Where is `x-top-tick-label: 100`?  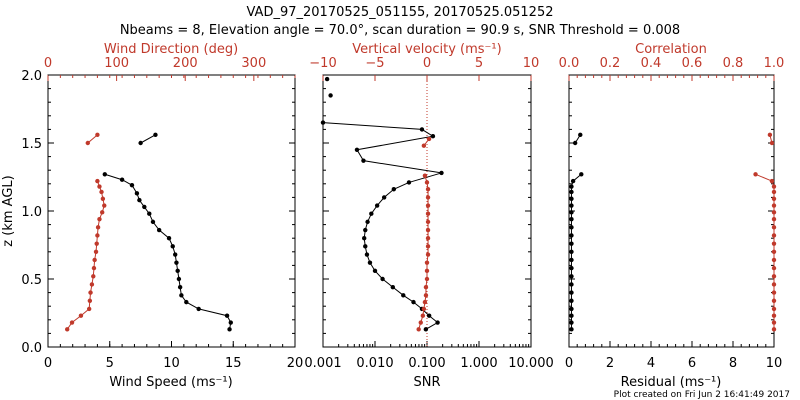
x-top-tick-label: 100 is located at coordinates (116, 63).